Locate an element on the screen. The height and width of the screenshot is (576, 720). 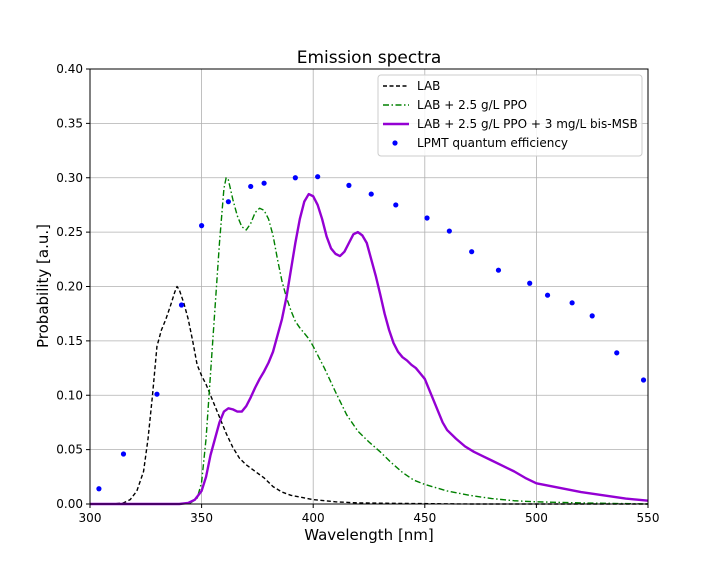
y-tick-label: 0.35 is located at coordinates (69, 123).